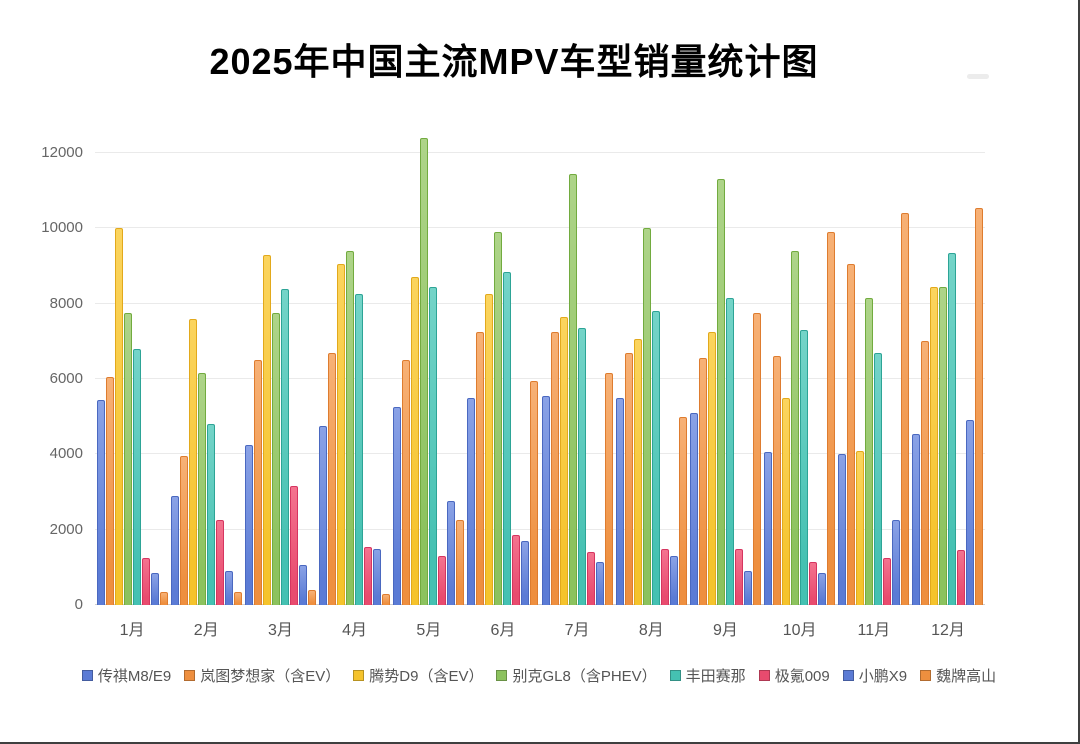 The image size is (1080, 744). Describe the element at coordinates (418, 675) in the screenshot. I see `legend-item: 腾势D9（含EV）` at that location.